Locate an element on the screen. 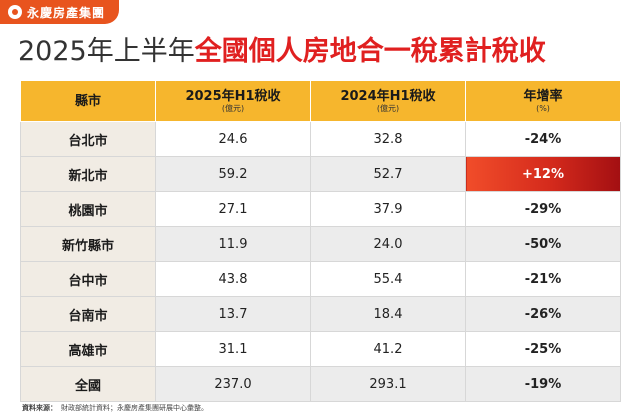 The image size is (640, 417). source-label: 資料來源： is located at coordinates (39, 408).